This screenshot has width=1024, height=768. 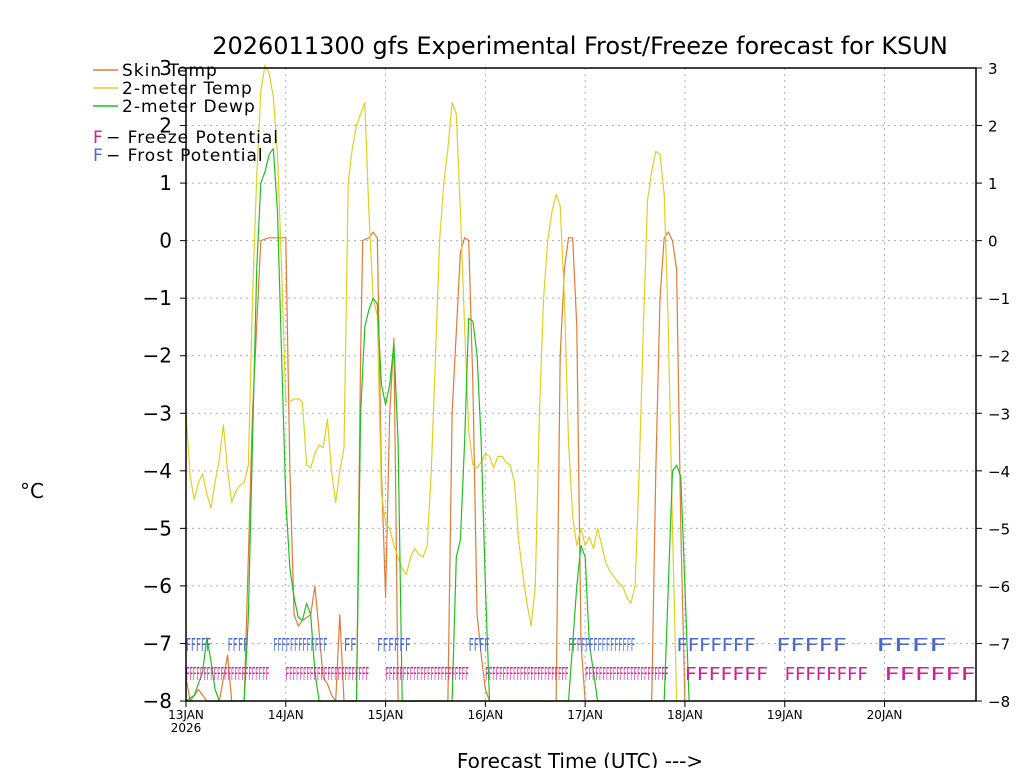 What do you see at coordinates (157, 298) in the screenshot?
I see `y-tick-label-left: −1` at bounding box center [157, 298].